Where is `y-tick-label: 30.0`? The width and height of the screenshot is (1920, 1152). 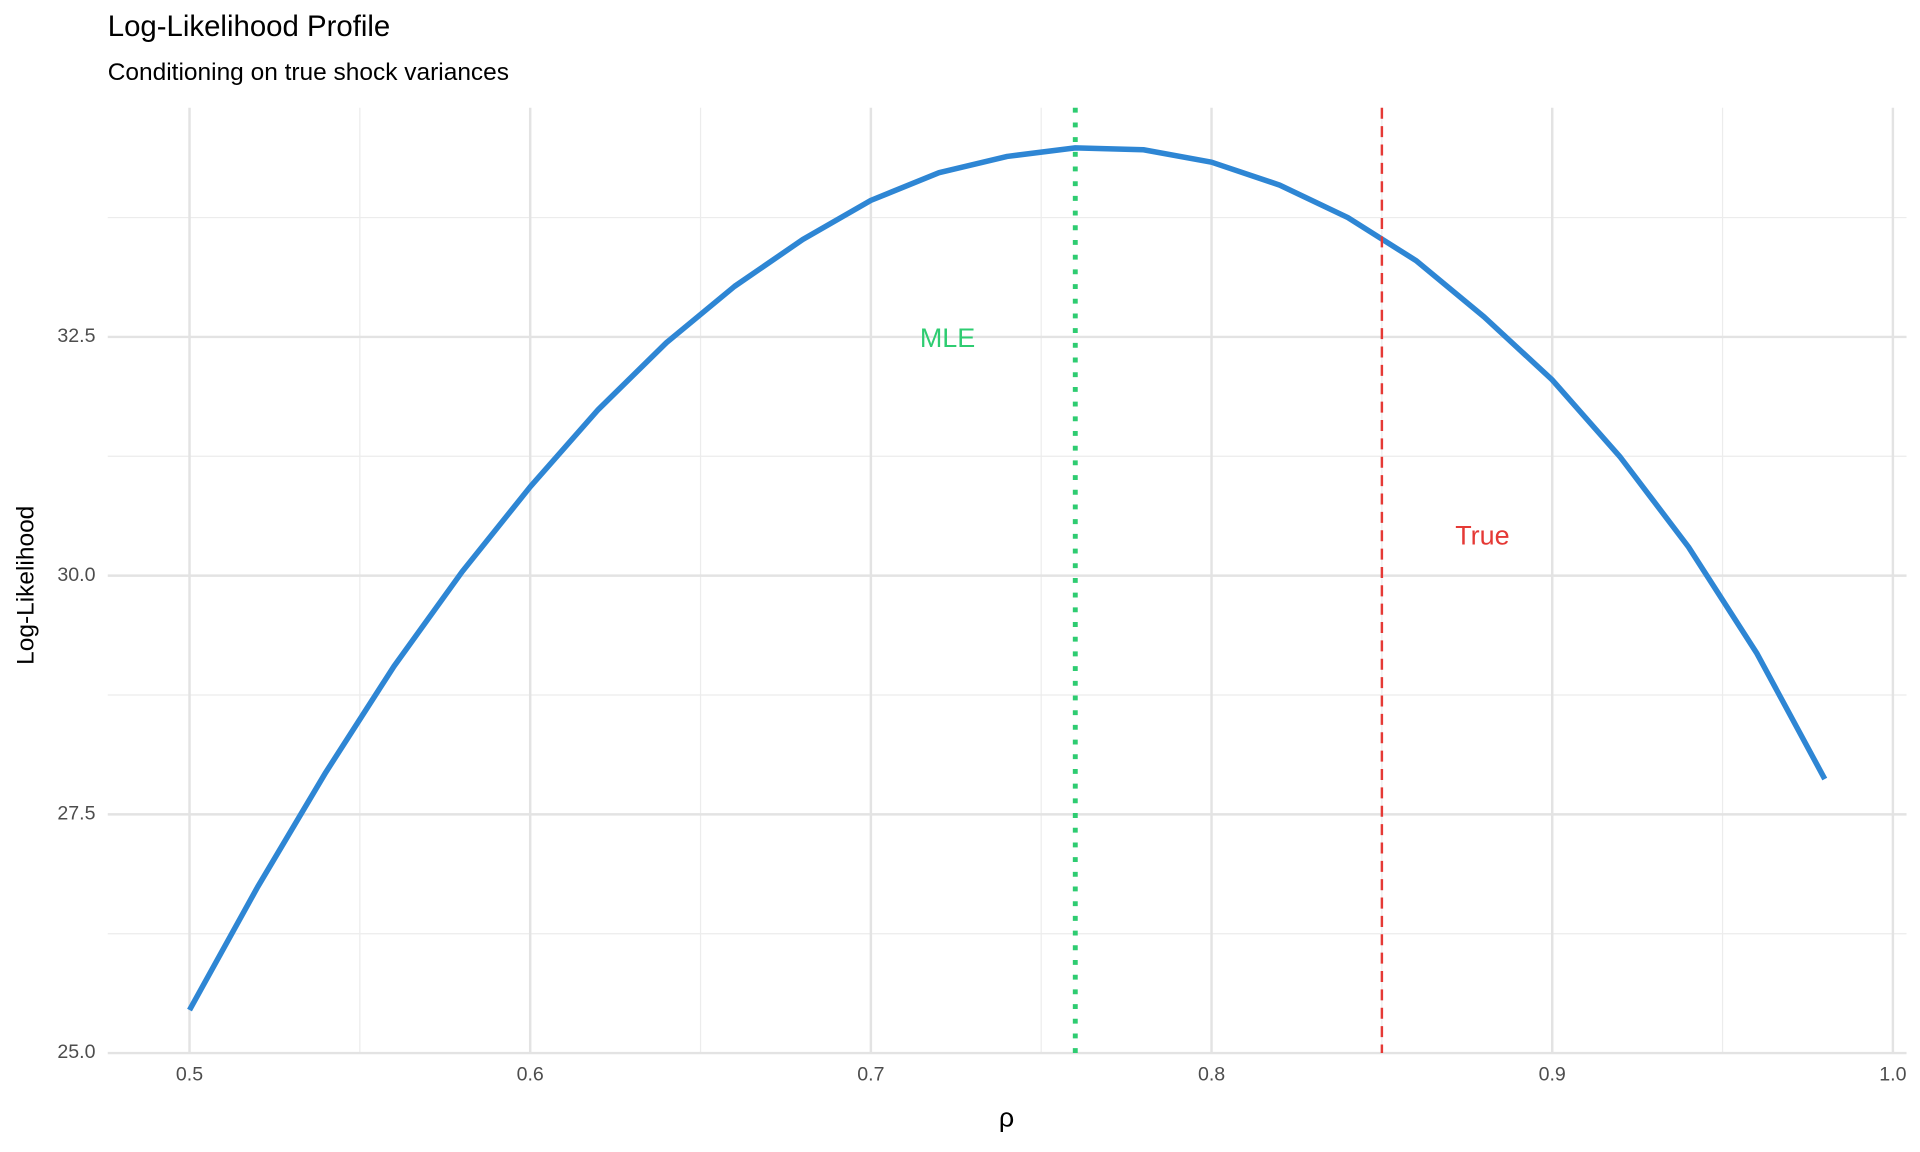
y-tick-label: 30.0 is located at coordinates (76, 575).